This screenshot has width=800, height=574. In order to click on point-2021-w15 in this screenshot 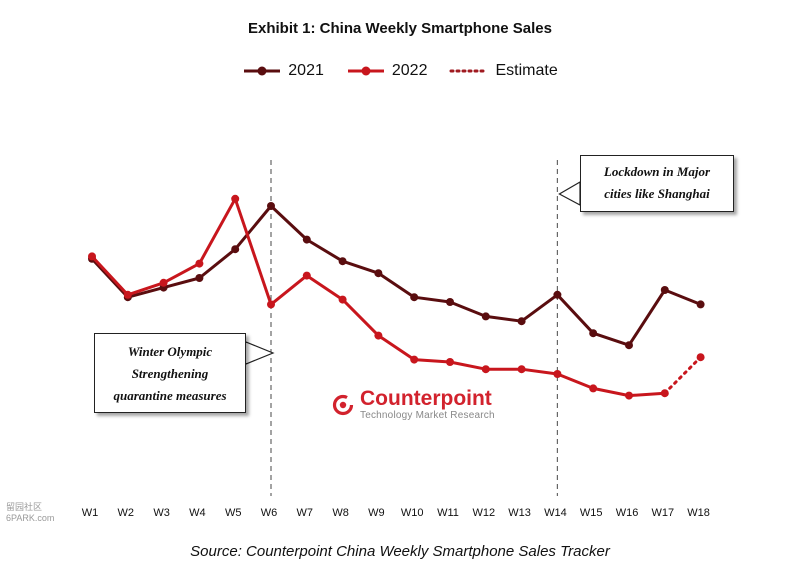, I will do `click(593, 333)`.